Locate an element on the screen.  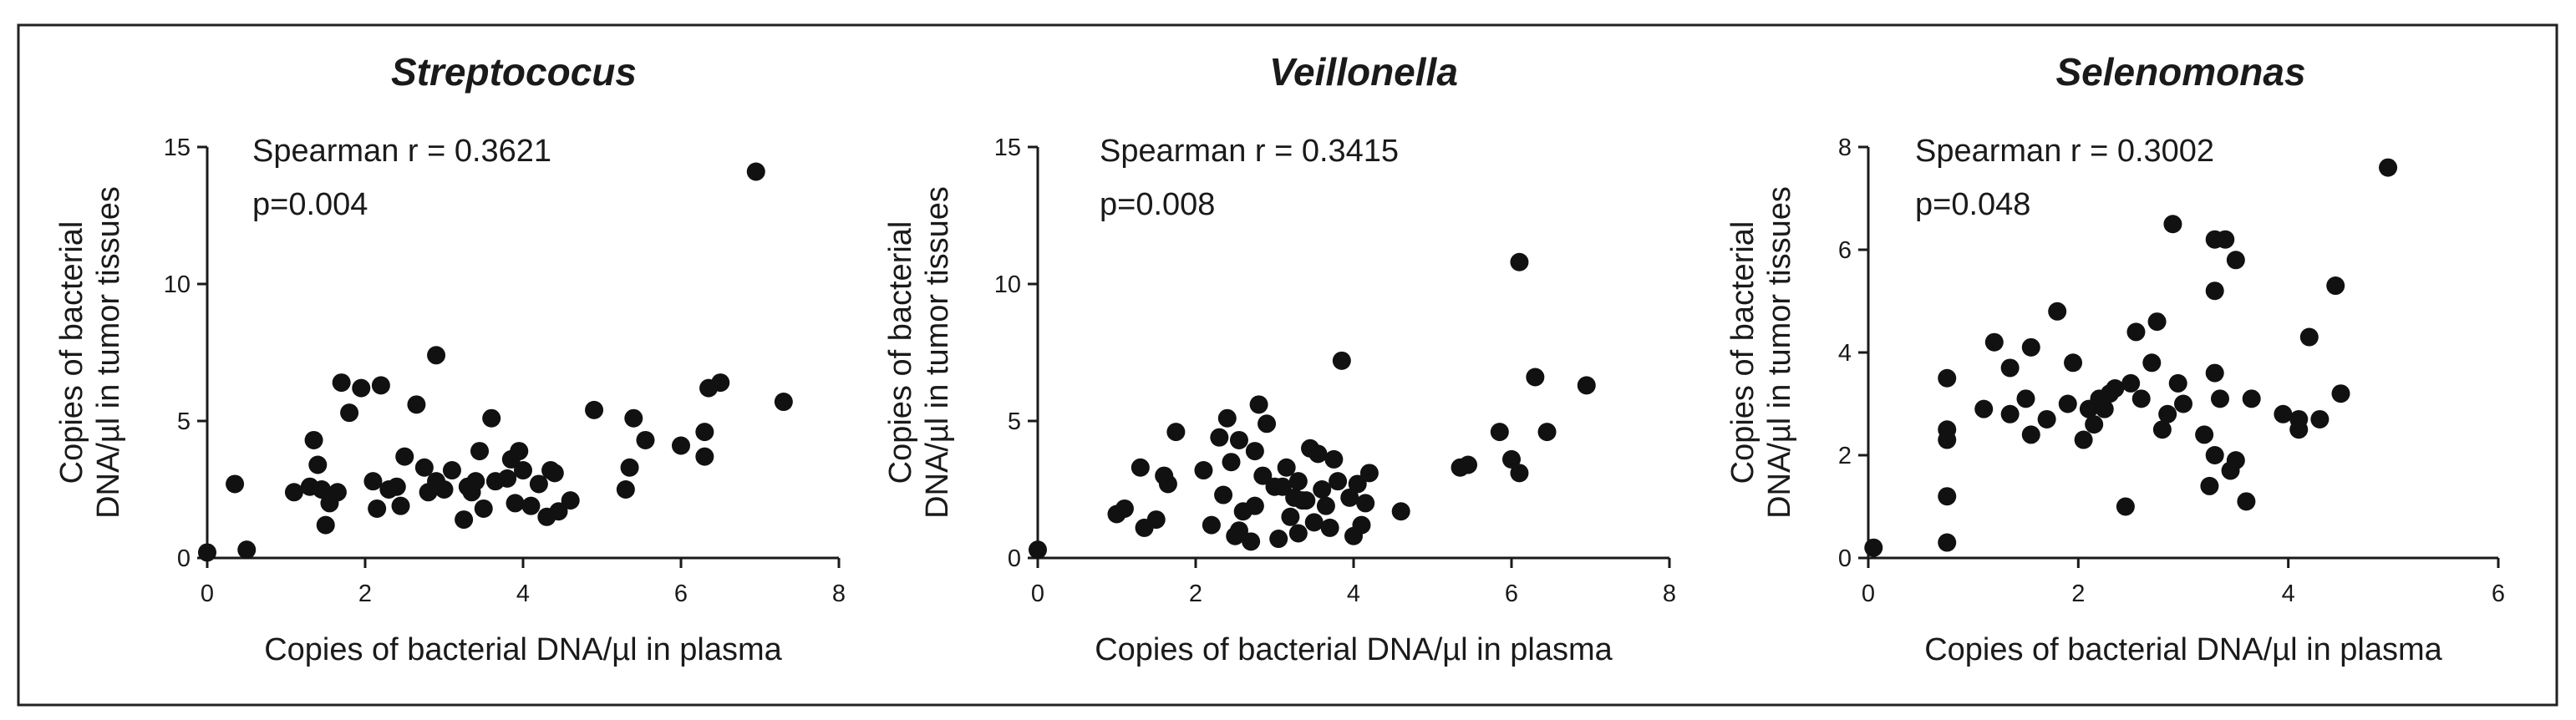
panel-2-x-axis-label: Copies of bacterial DNA/µl in plasma is located at coordinates (1354, 649).